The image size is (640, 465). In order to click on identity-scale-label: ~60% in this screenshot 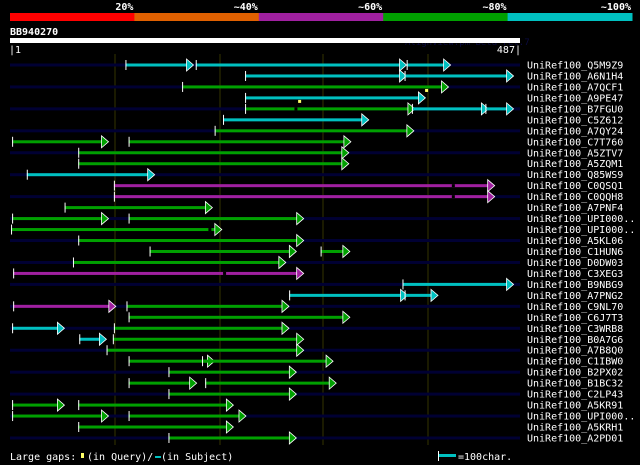, I will do `click(370, 7)`.